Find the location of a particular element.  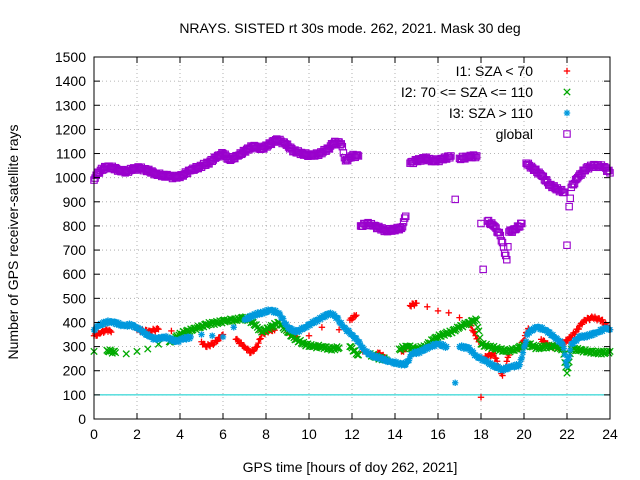

x-tick-label: 10 is located at coordinates (309, 434).